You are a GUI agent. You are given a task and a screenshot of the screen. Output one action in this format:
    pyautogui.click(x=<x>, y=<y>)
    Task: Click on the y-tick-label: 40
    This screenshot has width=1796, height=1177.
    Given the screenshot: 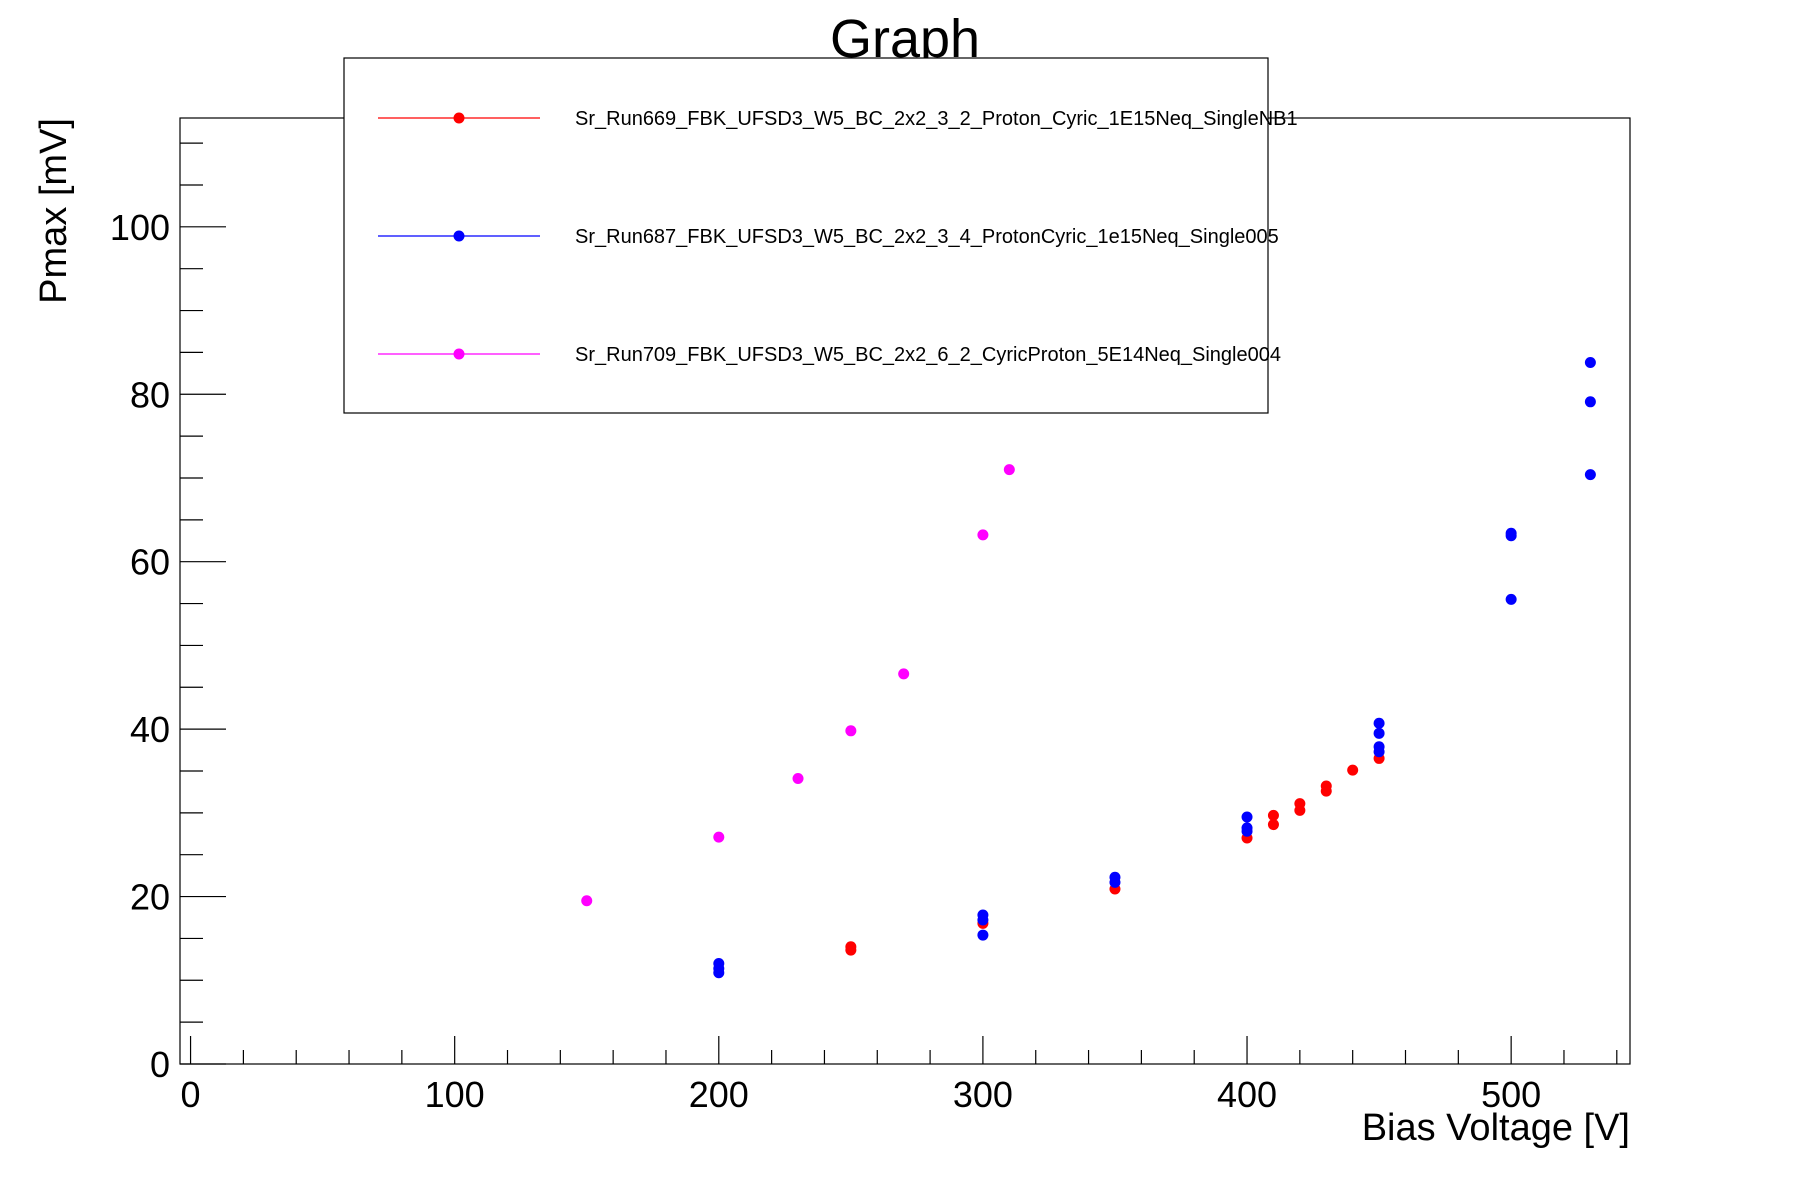 What is the action you would take?
    pyautogui.click(x=150, y=729)
    